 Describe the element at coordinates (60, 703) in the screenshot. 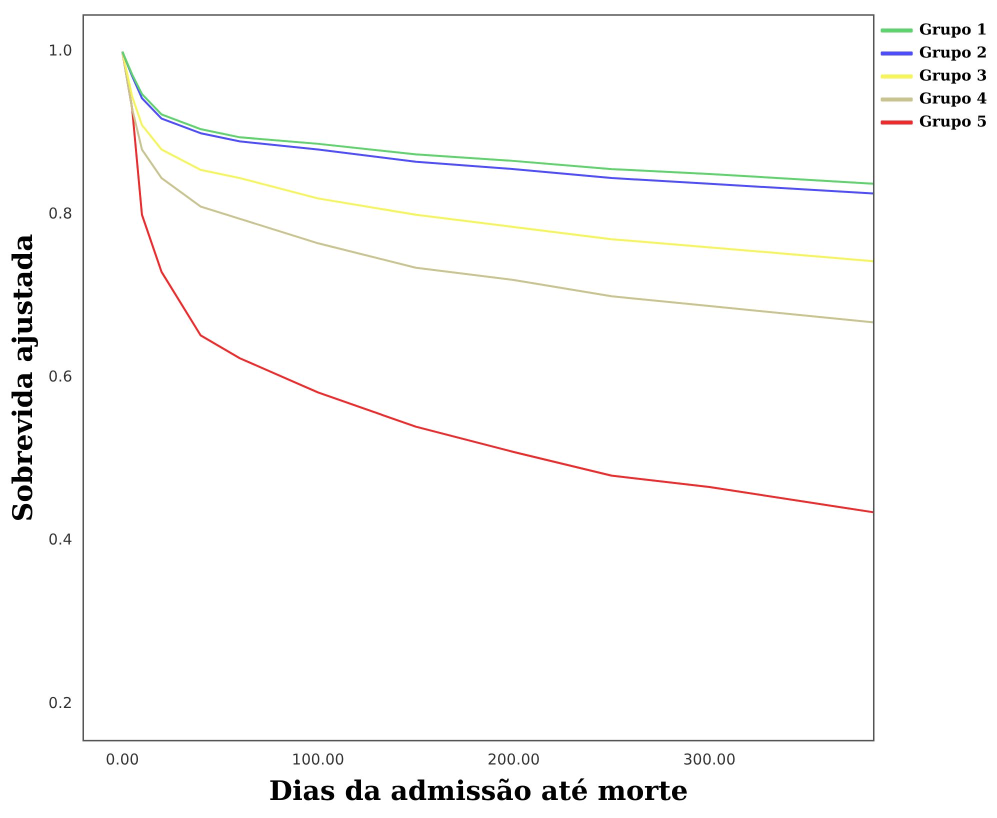

I see `y-tick-label: 0.2` at that location.